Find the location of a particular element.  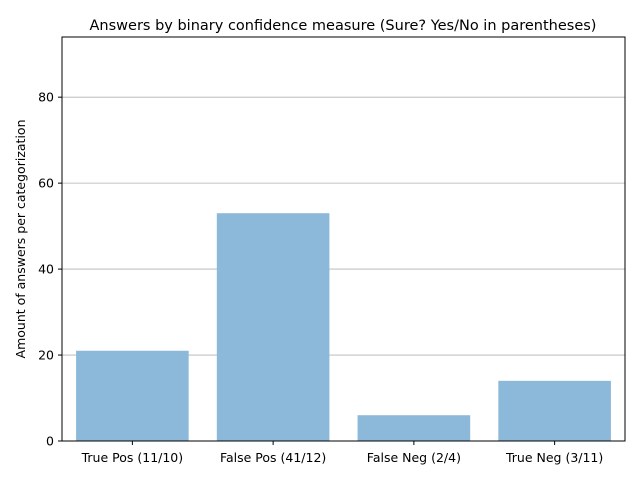

y-tick-label: 40 is located at coordinates (46, 269).